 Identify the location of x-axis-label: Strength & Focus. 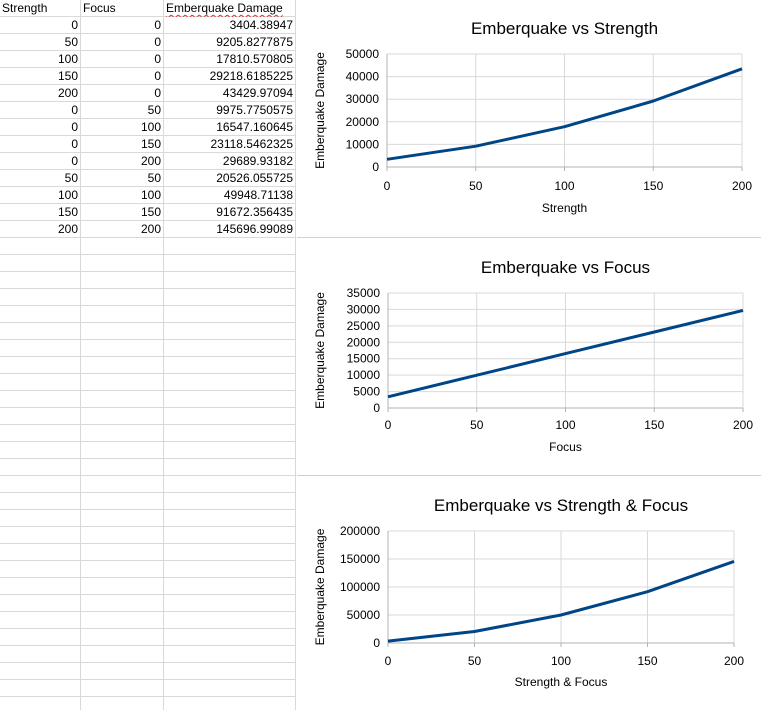
(561, 682).